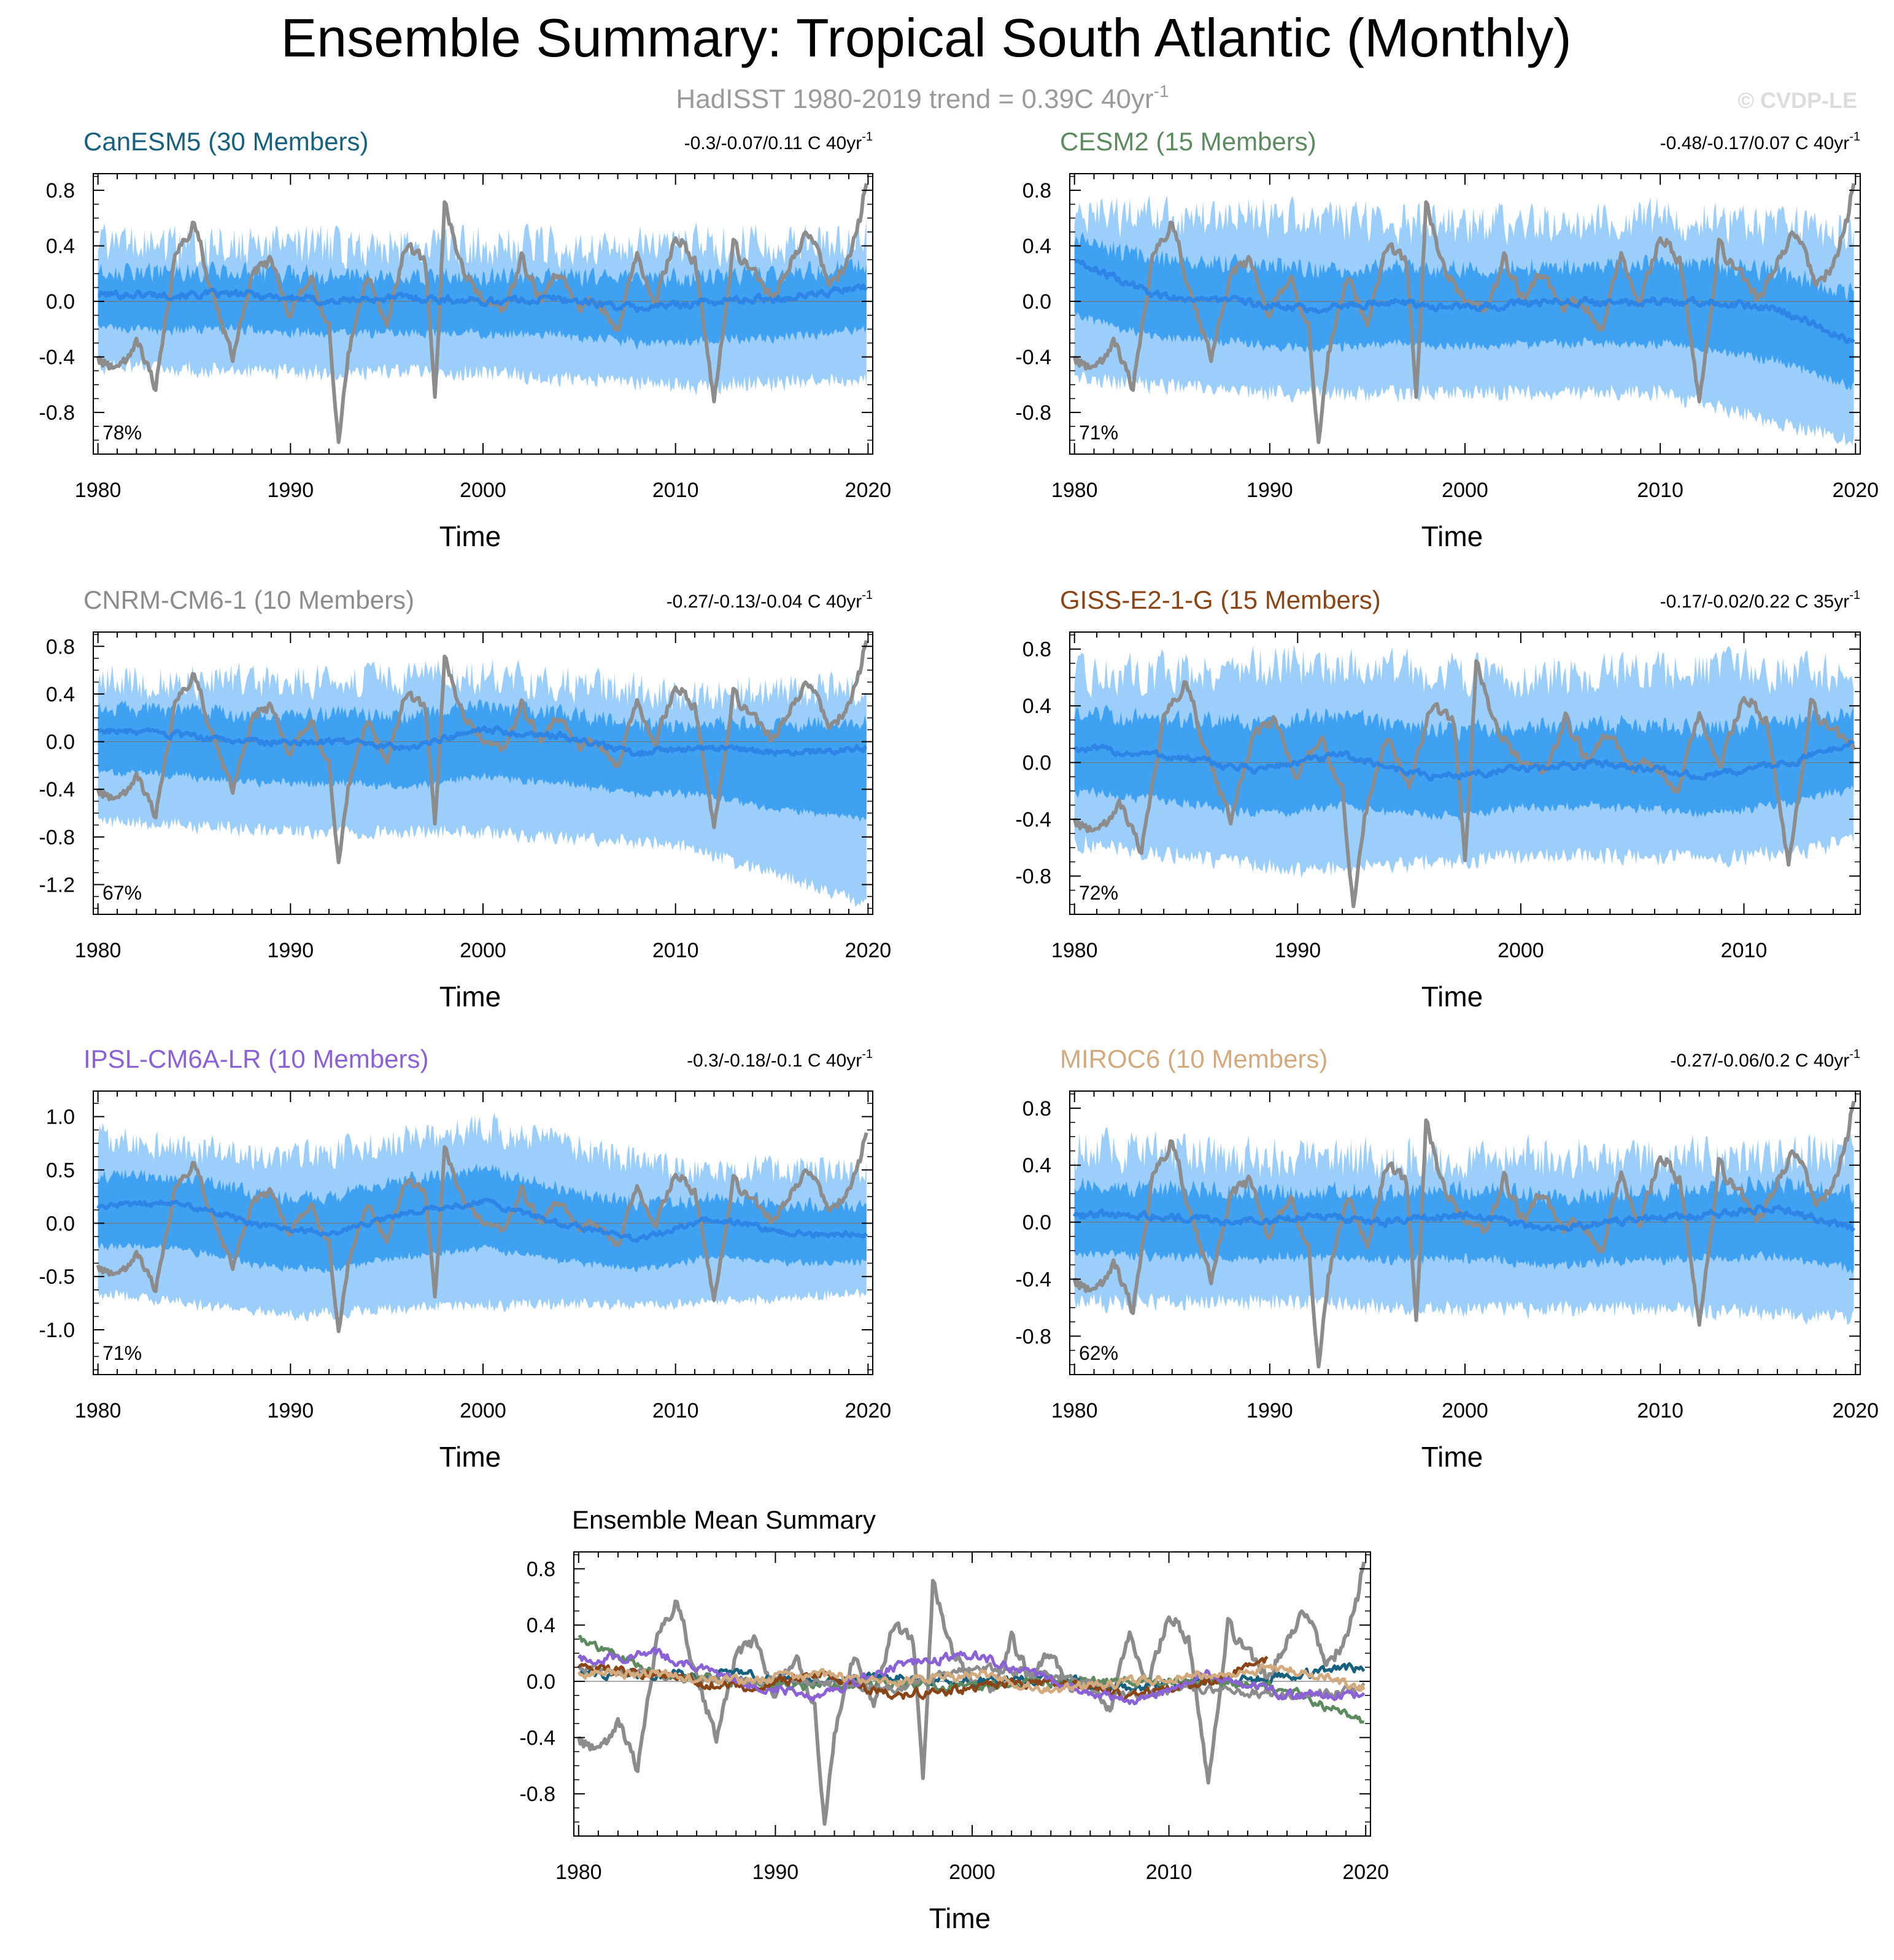 The height and width of the screenshot is (1960, 1894). Describe the element at coordinates (764, 602) in the screenshot. I see `trend-range-text: -0.27/-0.13/-0.04 C 40yr` at that location.